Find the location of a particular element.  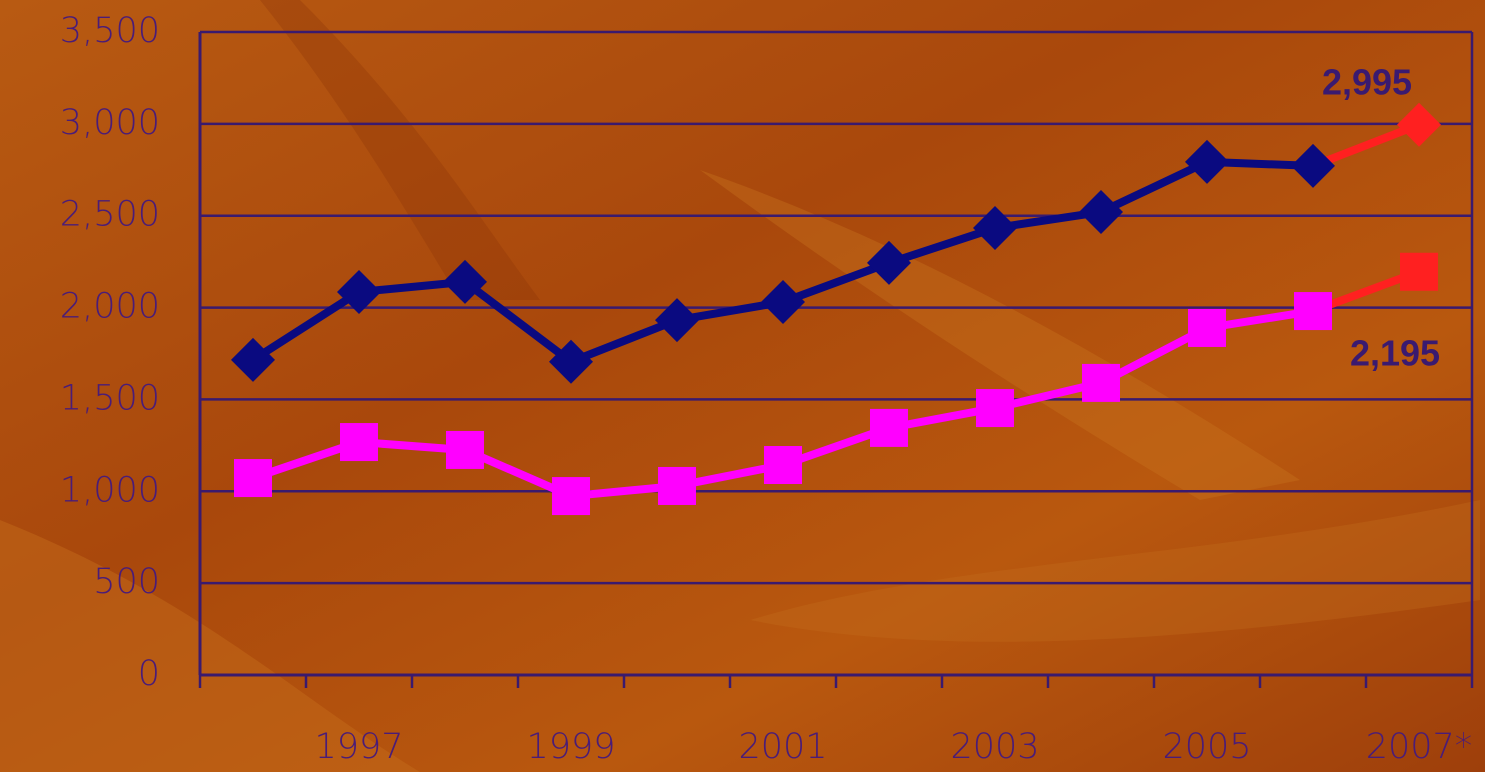

x-tick-label: 1997 is located at coordinates (358, 747).